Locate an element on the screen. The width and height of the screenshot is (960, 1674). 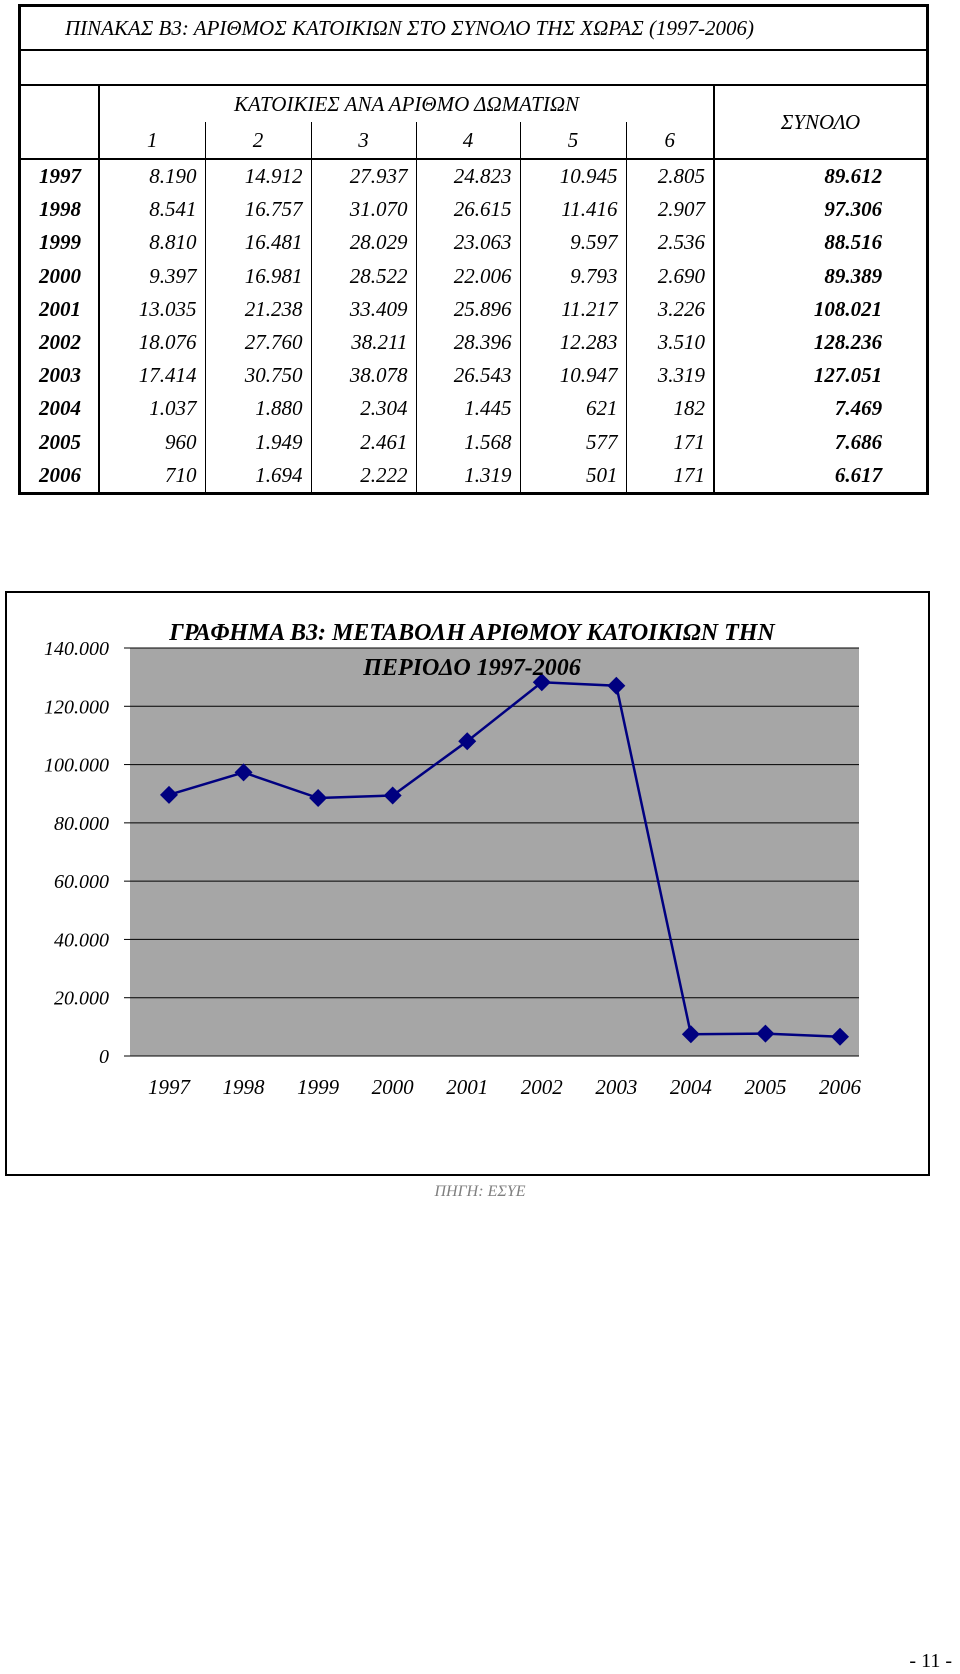
y-tick-label: 100.000 is located at coordinates (76, 766).